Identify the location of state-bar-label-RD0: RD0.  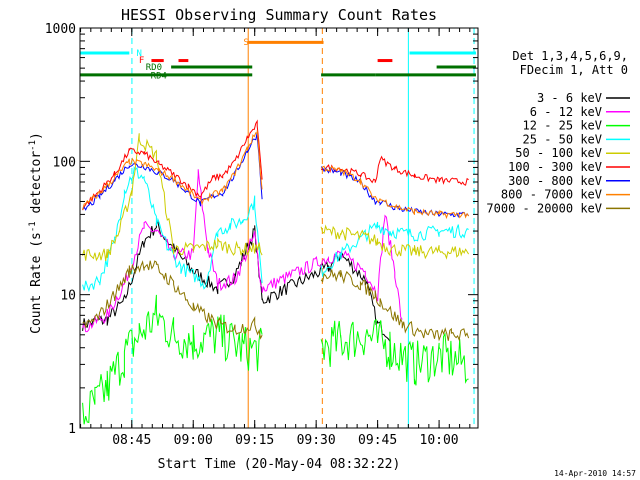
(154, 68).